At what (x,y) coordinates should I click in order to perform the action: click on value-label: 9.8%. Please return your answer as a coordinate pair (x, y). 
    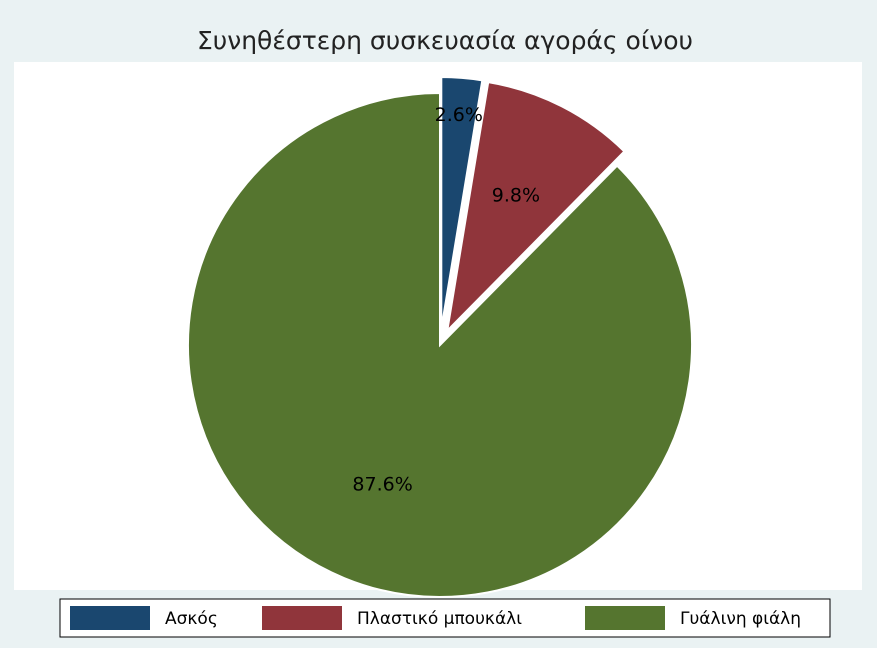
    Looking at the image, I should click on (516, 196).